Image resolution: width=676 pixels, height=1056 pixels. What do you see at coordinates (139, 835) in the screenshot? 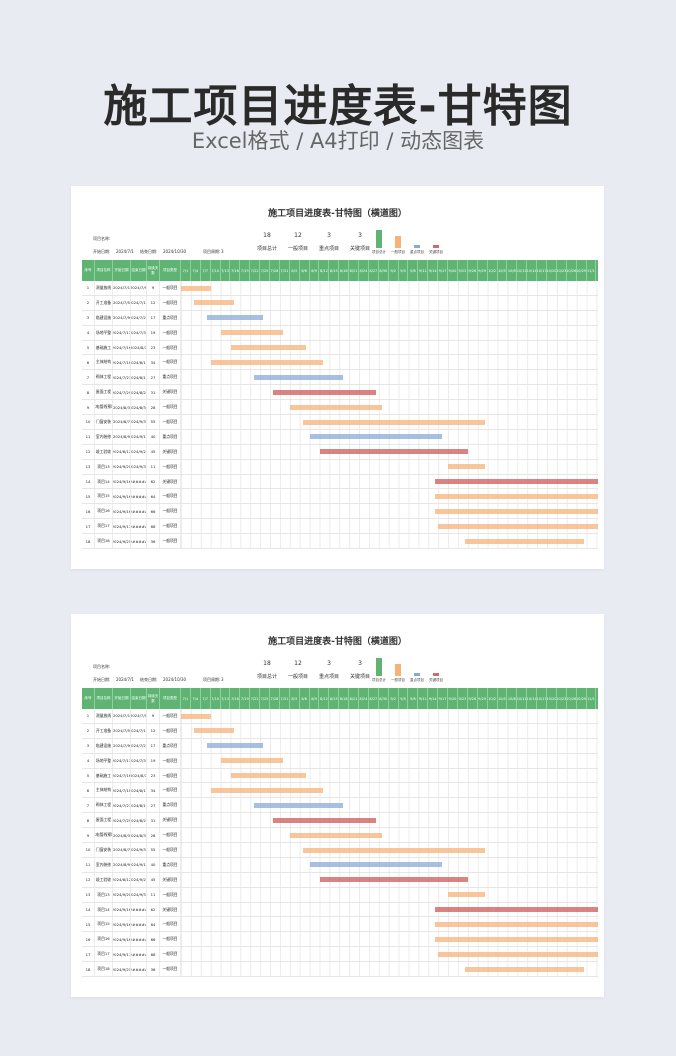
I see `cell-end: 2024/8/30` at bounding box center [139, 835].